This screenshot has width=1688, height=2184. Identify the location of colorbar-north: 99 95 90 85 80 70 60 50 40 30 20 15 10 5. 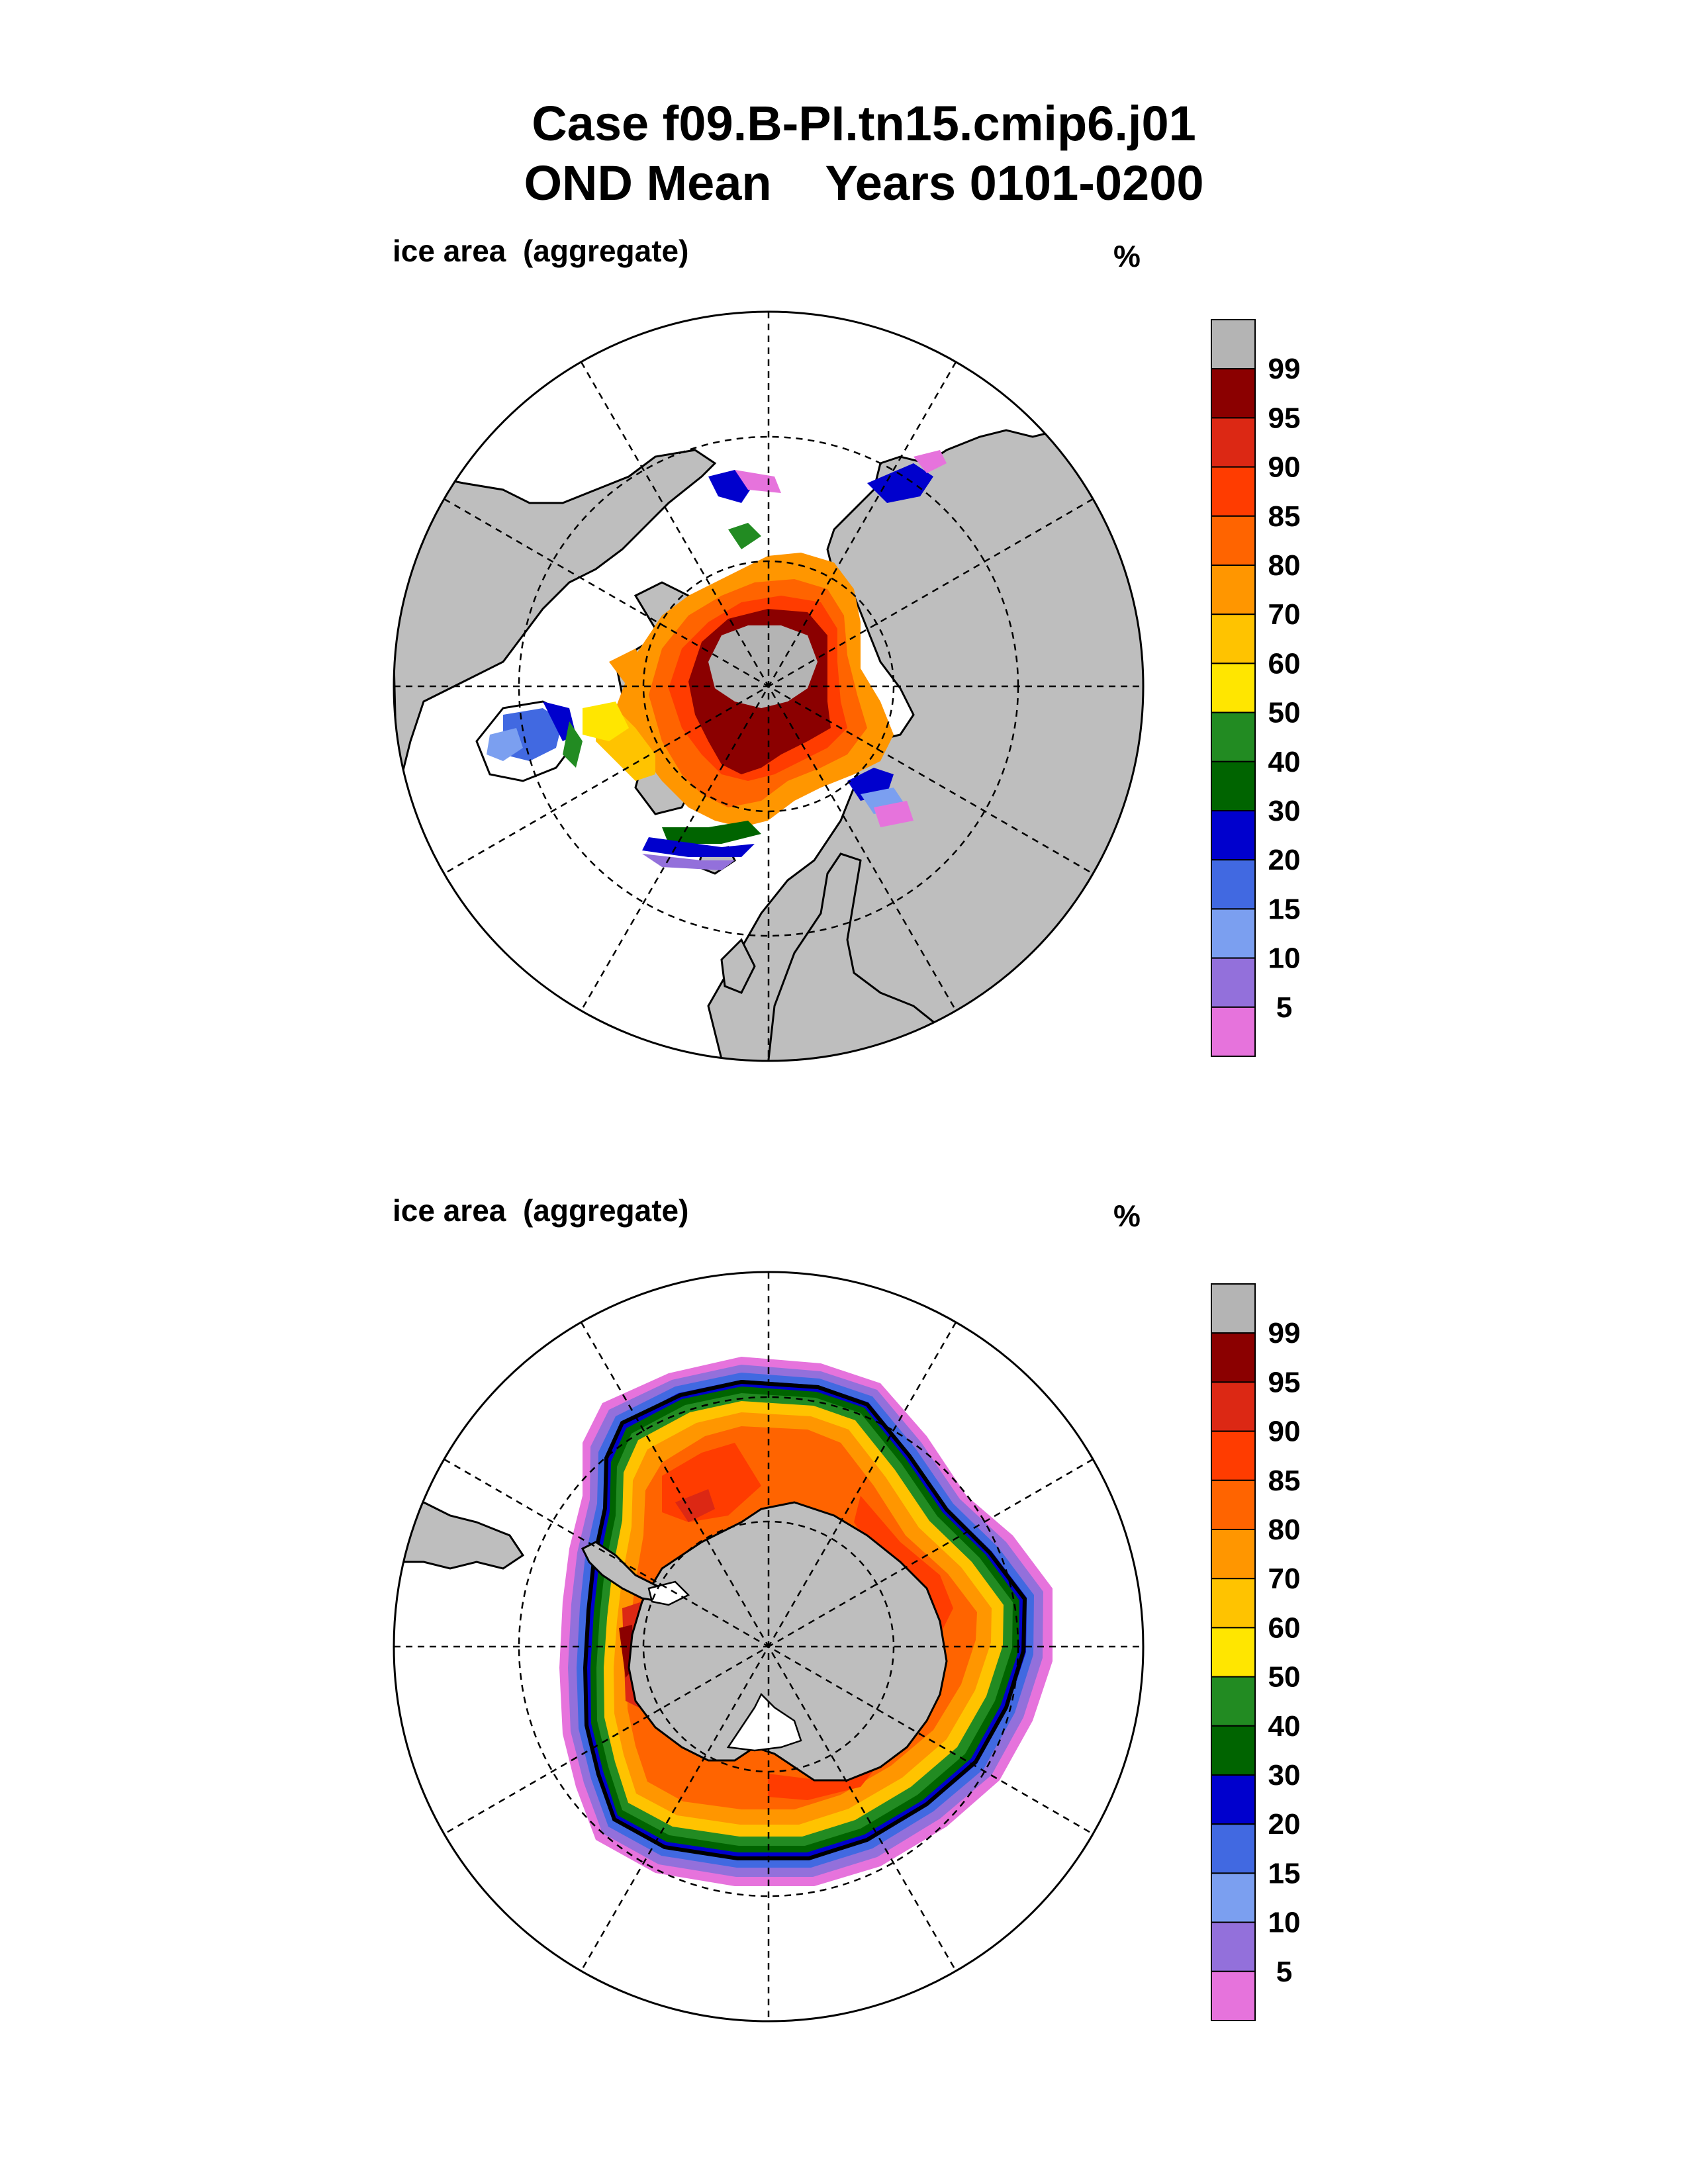
(1256, 688).